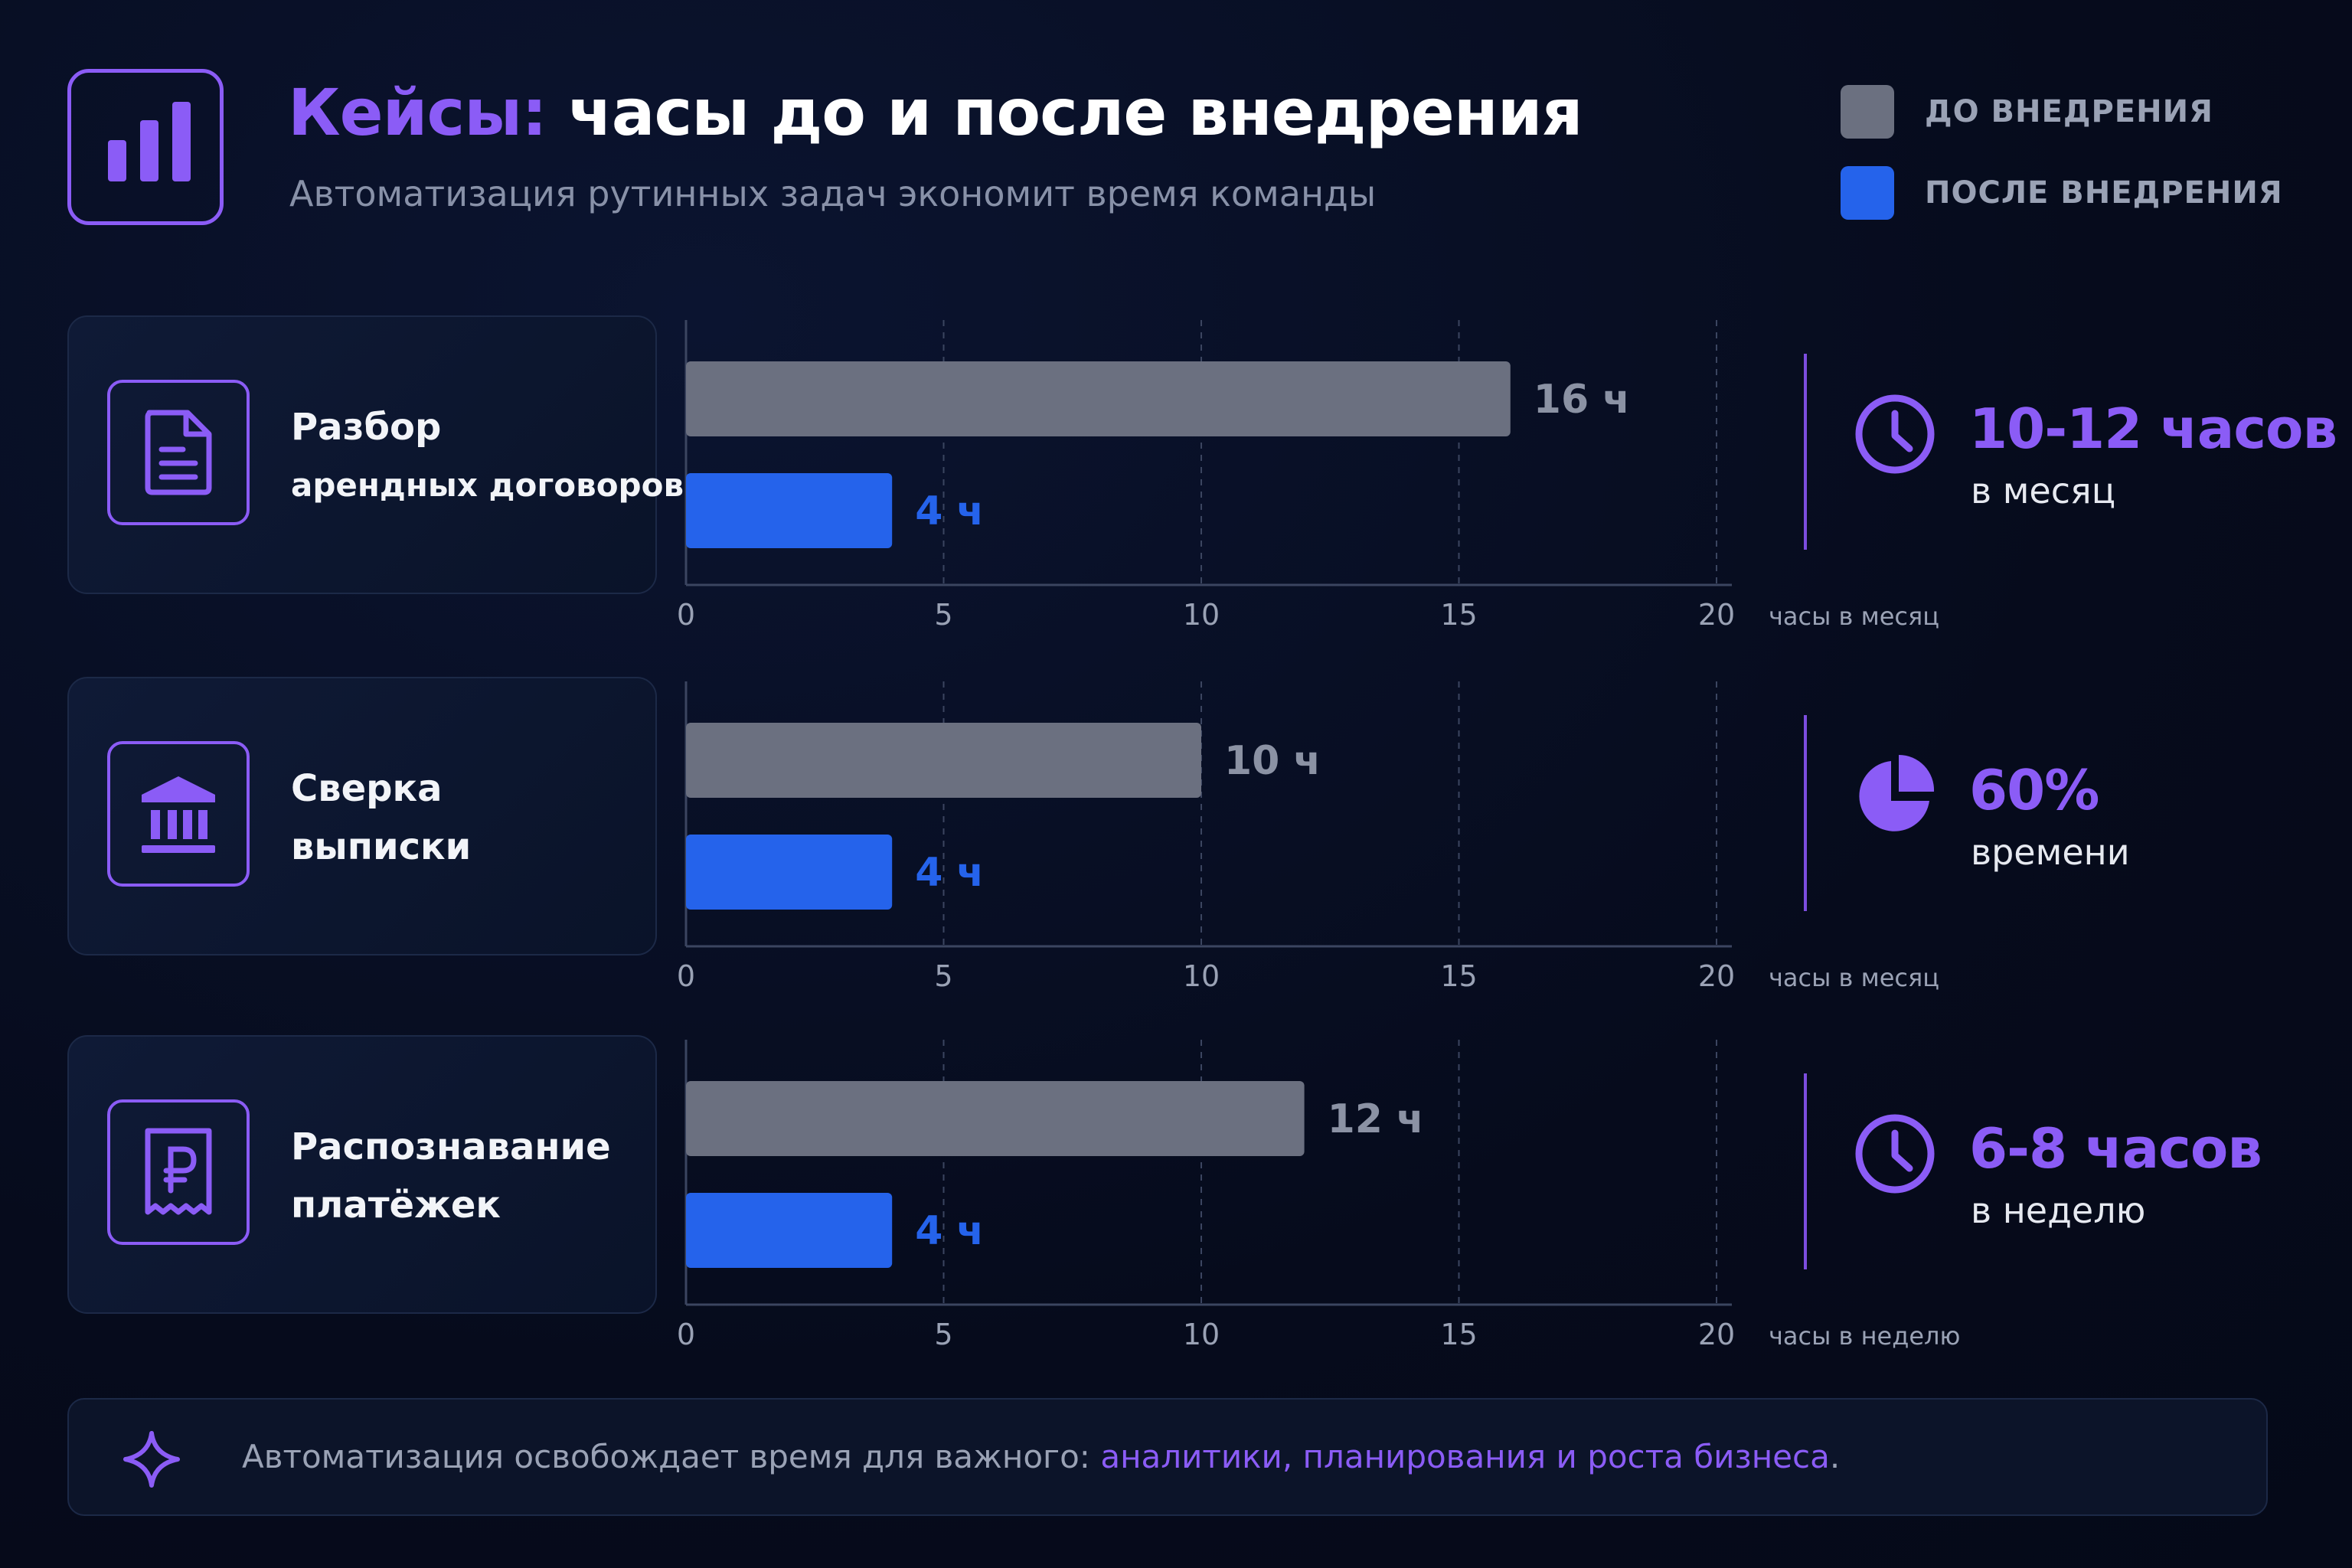 This screenshot has height=1568, width=2352. Describe the element at coordinates (417, 112) in the screenshot. I see `title-accent: Кейсы:` at that location.